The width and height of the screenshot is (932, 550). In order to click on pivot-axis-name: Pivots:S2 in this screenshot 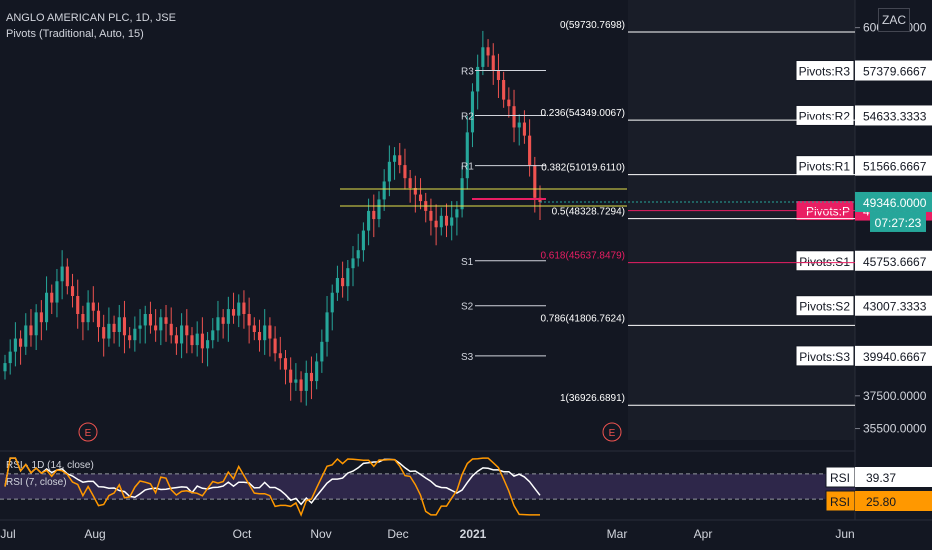, I will do `click(824, 307)`.